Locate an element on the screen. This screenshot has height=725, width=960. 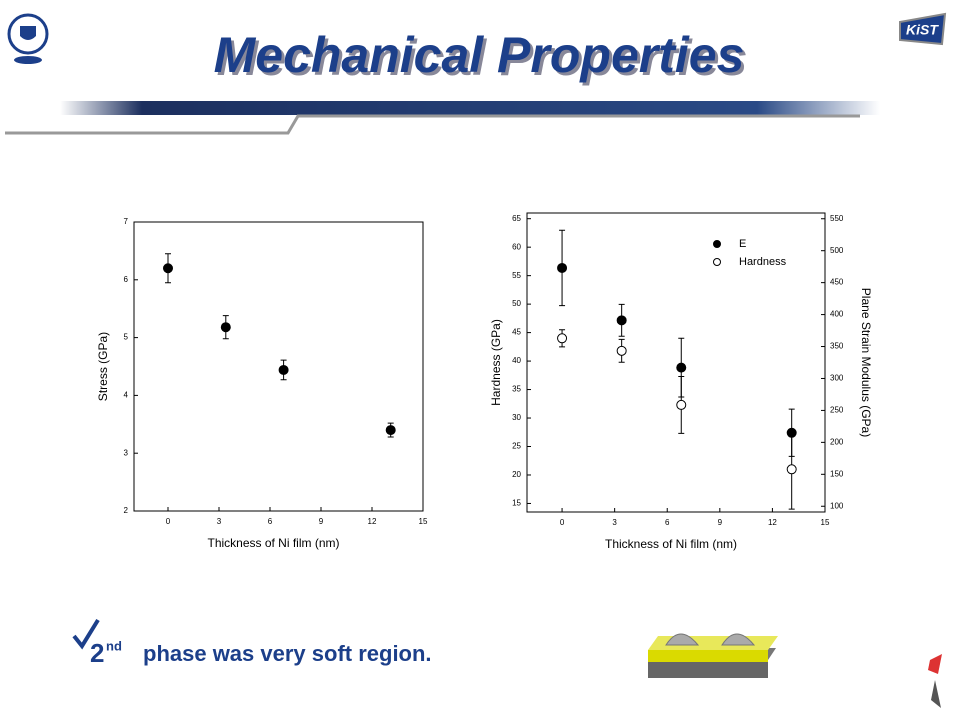
y-axis-label: Hardness (GPa) is located at coordinates (496, 362).